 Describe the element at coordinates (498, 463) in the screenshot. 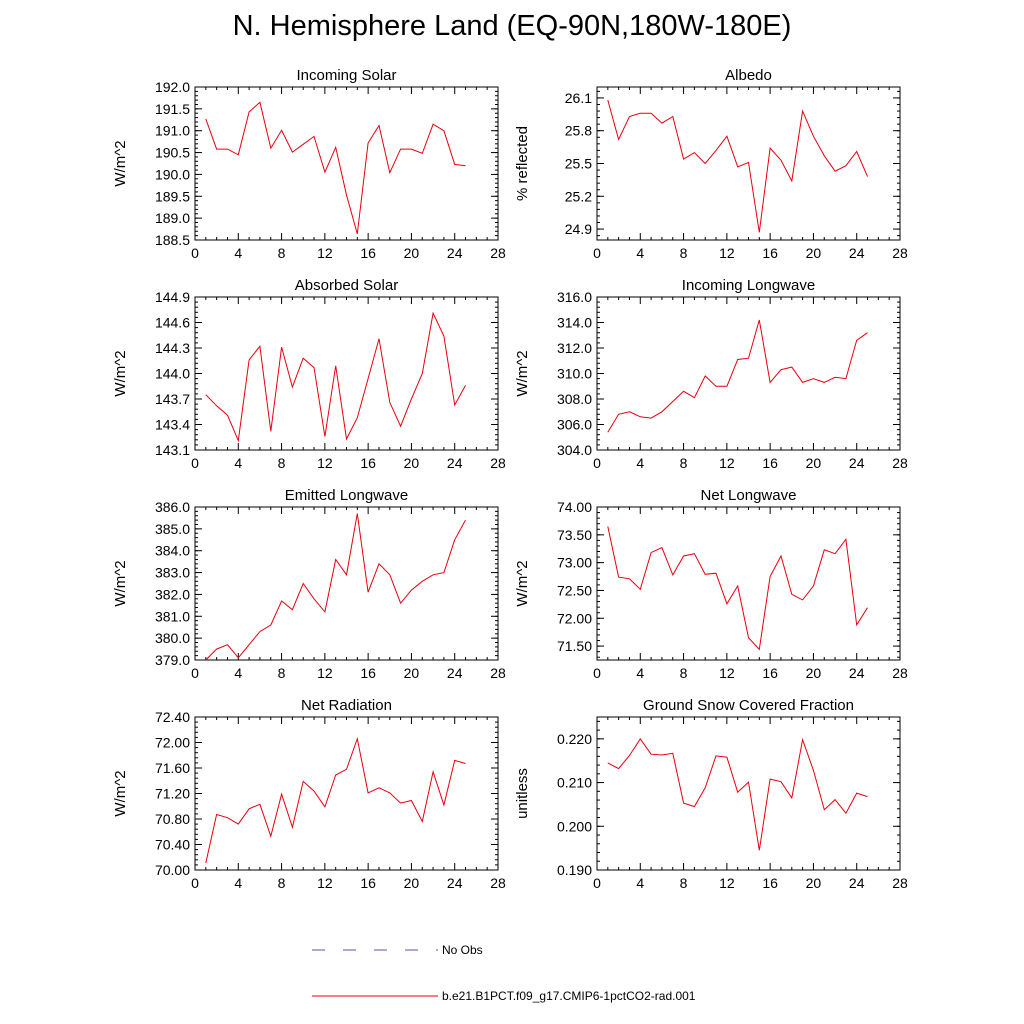

I see `panel-3-xtick-label: 28` at that location.